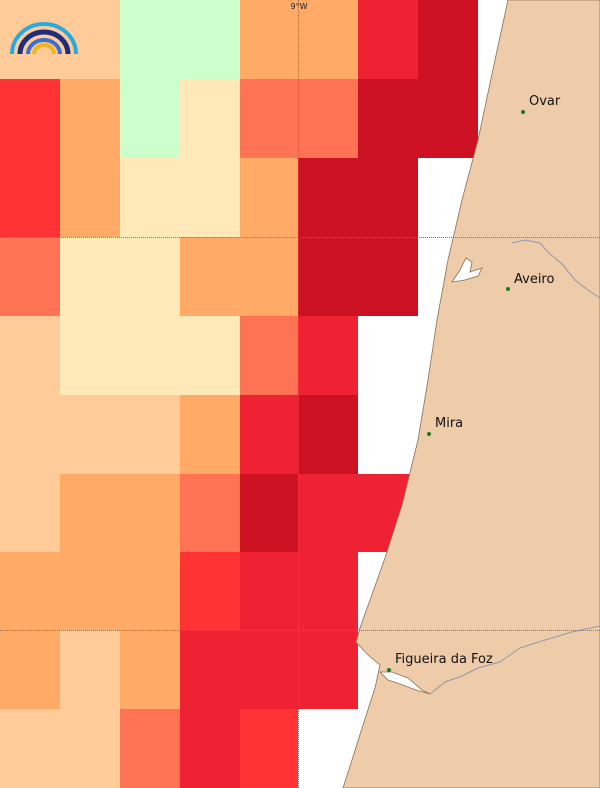 This screenshot has width=600, height=788. What do you see at coordinates (514, 660) in the screenshot?
I see `river-mondego` at bounding box center [514, 660].